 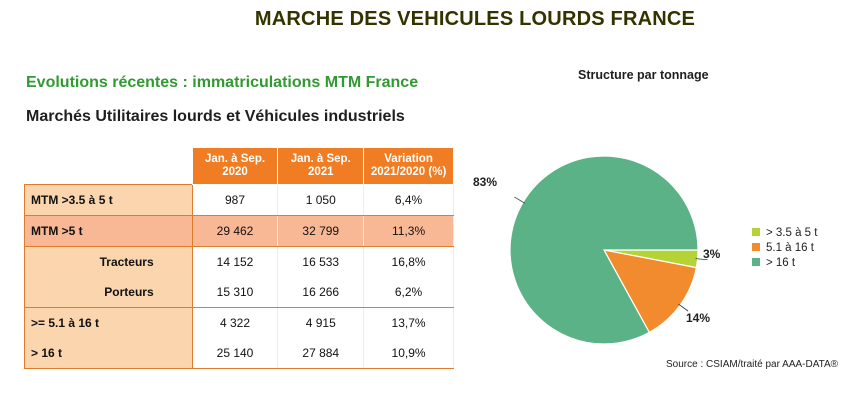 What do you see at coordinates (239, 200) in the screenshot?
I see `table-row: MTM >3.5 à 5 t 987 1 050 6,4%` at bounding box center [239, 200].